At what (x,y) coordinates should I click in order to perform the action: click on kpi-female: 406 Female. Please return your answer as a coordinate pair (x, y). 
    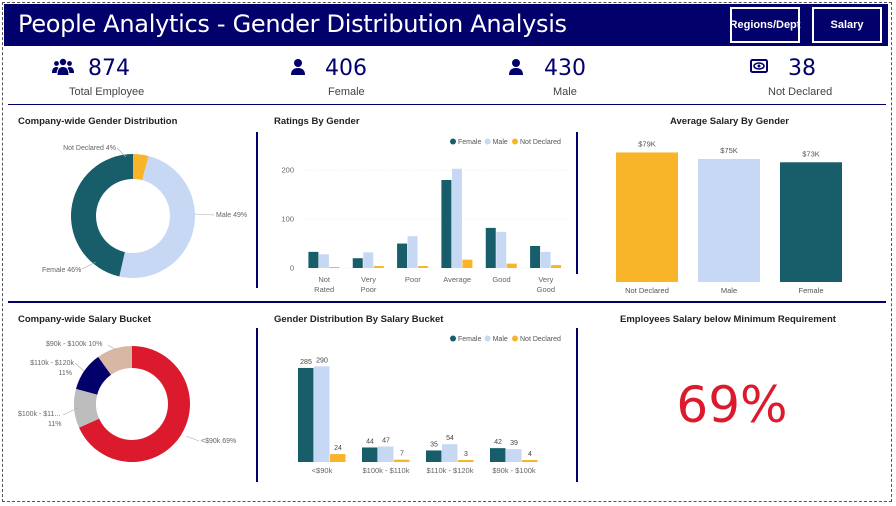
    Looking at the image, I should click on (388, 76).